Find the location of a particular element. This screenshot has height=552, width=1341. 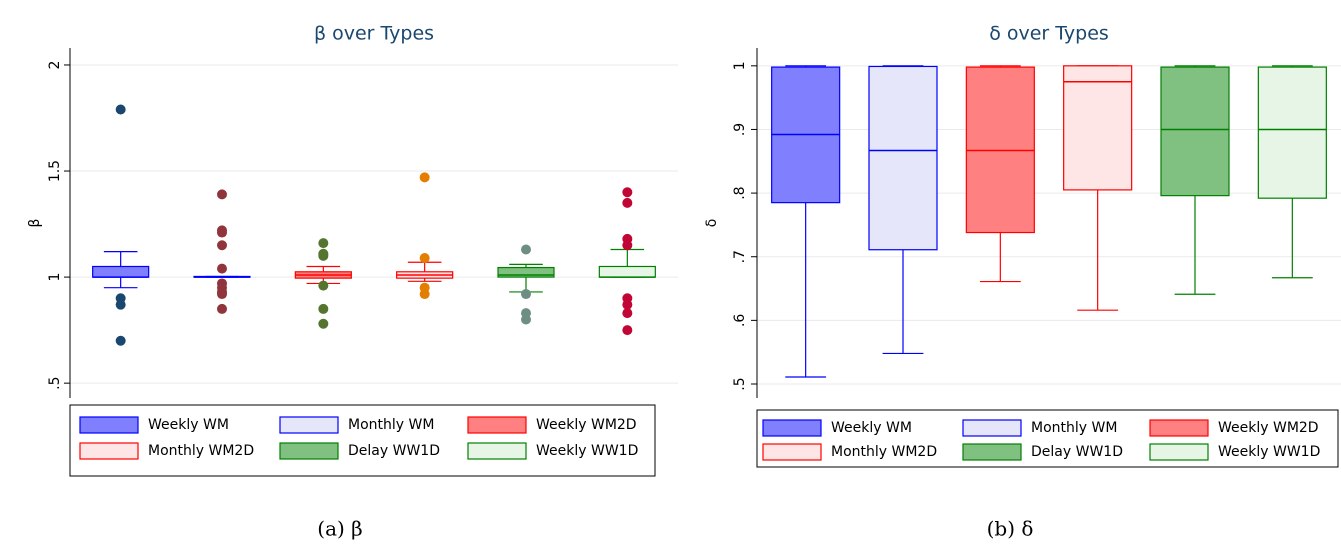

y-tick-label: .8 is located at coordinates (740, 192).